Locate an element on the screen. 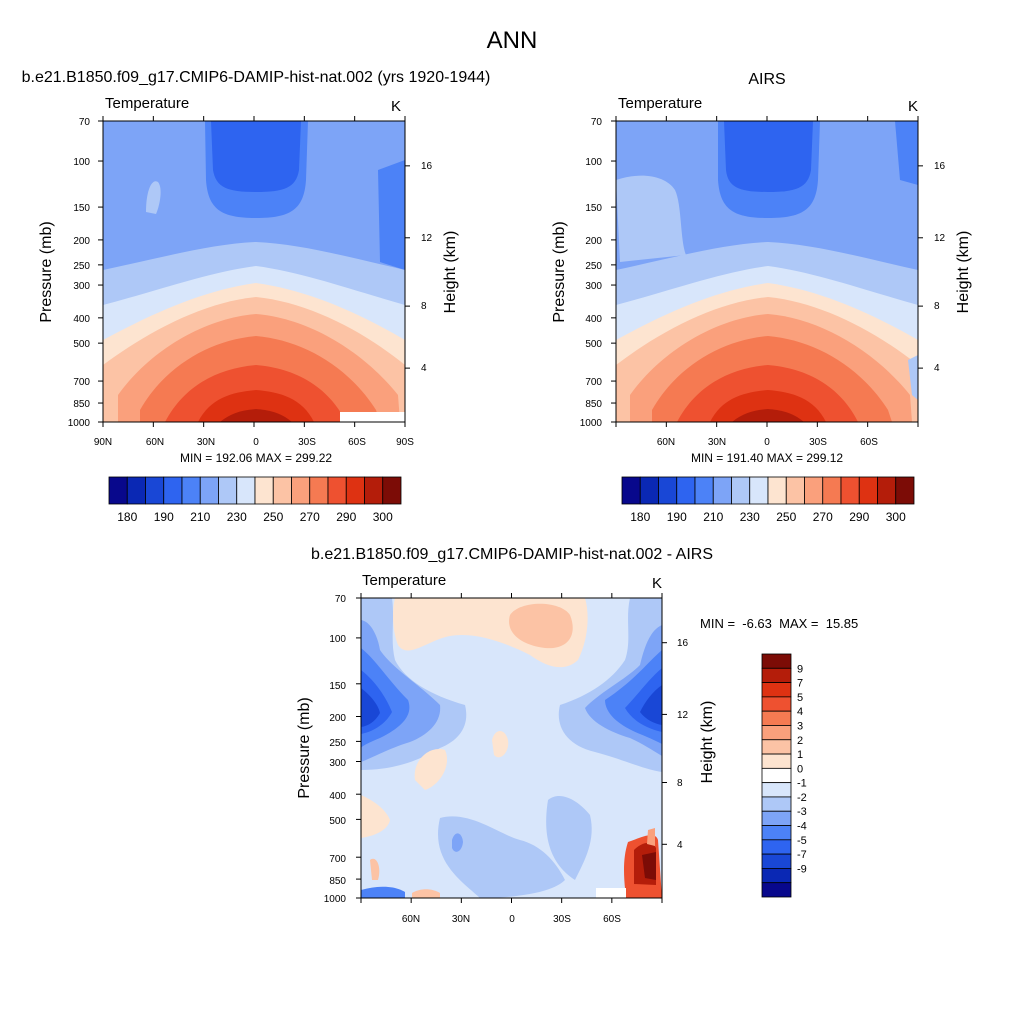  panel-model-right-label: K is located at coordinates (396, 106).